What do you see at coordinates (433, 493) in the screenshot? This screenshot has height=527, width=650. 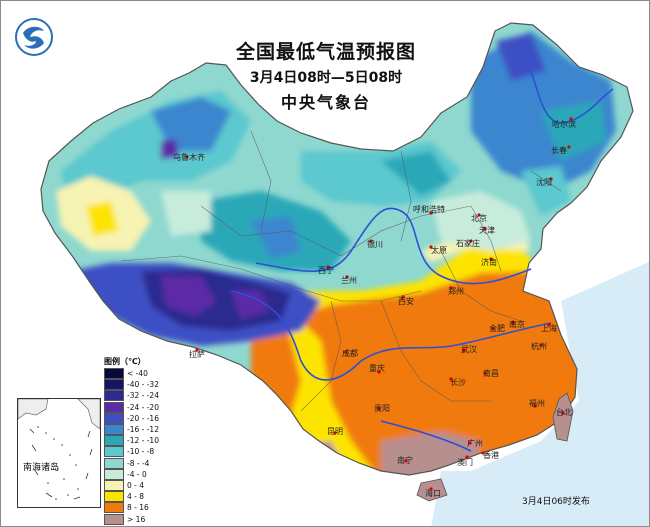 I see `city-label: 海口` at bounding box center [433, 493].